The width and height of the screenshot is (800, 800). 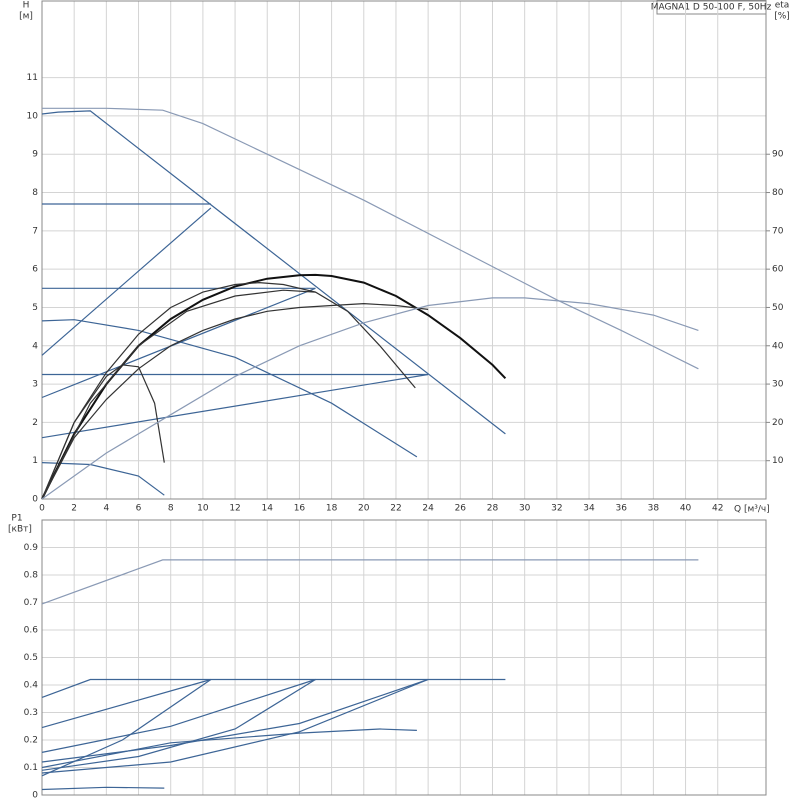 What do you see at coordinates (171, 509) in the screenshot?
I see `x-tick-label: 8` at bounding box center [171, 509].